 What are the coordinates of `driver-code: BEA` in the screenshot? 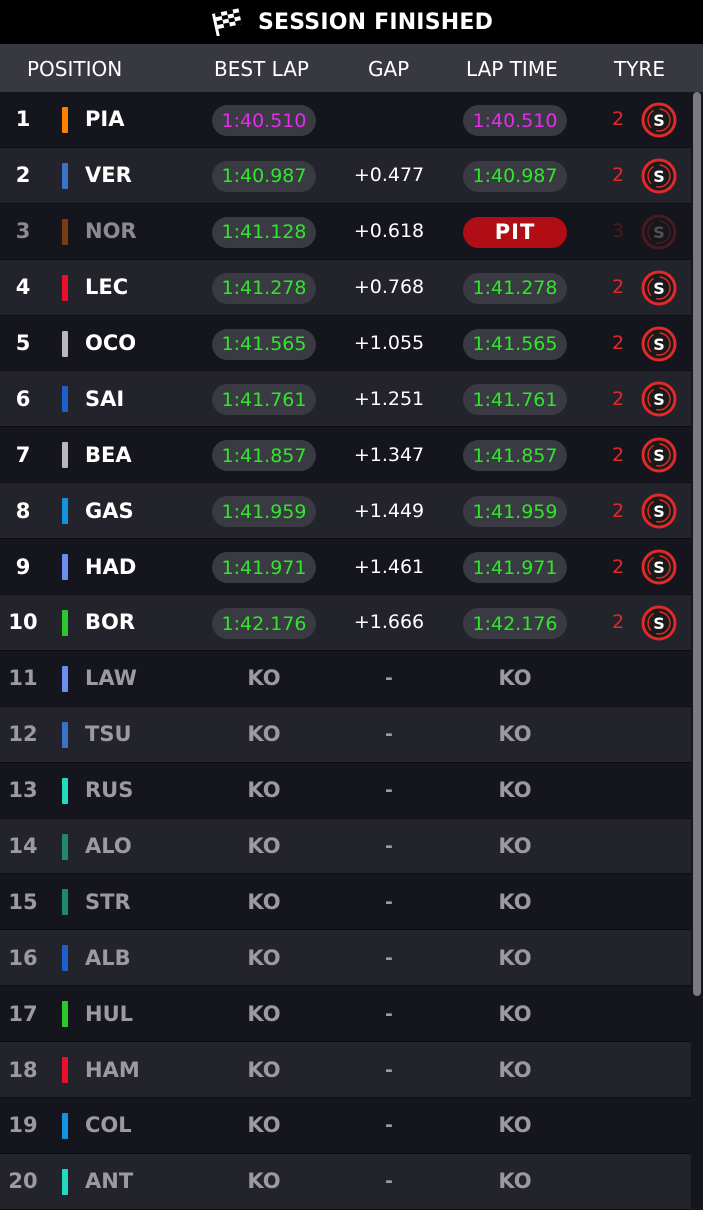 It's located at (108, 454).